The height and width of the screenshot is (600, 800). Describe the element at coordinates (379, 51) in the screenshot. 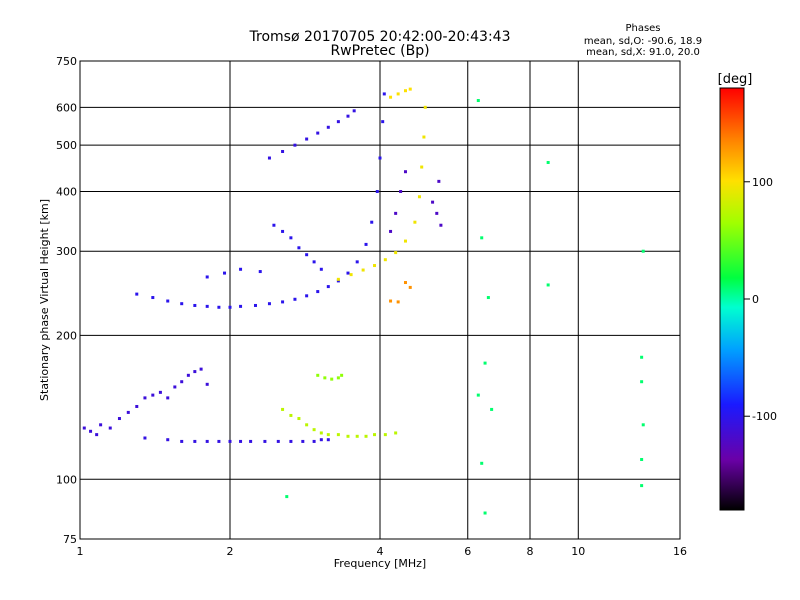

I see `chart-subtitle: RwPretec (Bp)` at that location.